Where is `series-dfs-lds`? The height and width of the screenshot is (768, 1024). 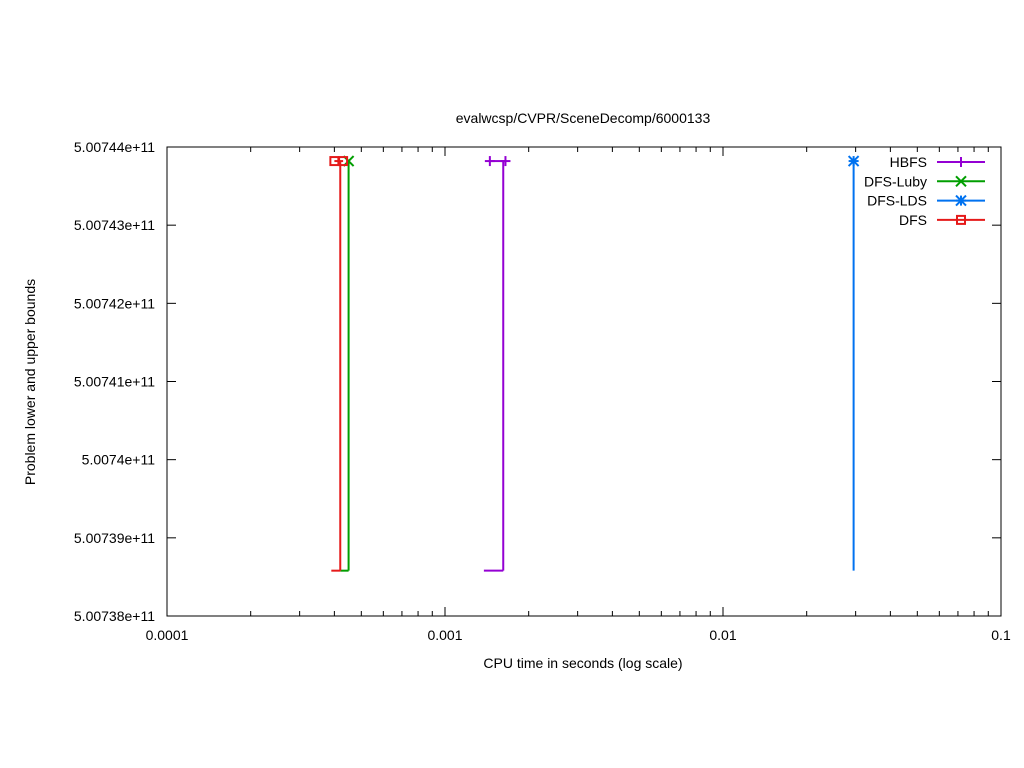
series-dfs-lds is located at coordinates (853, 363).